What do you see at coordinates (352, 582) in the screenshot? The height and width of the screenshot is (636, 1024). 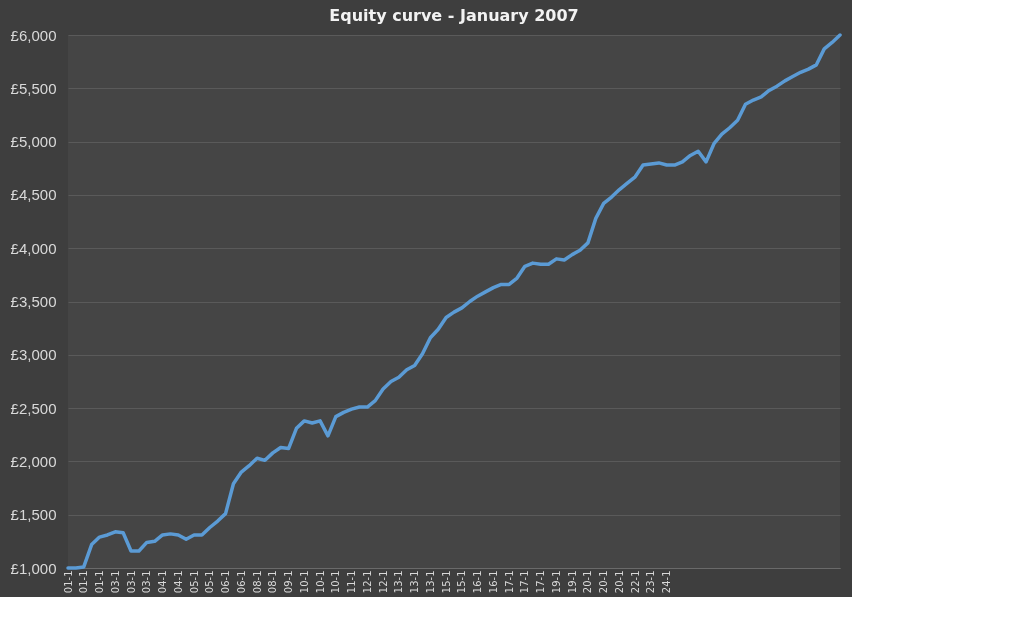 I see `x-tick-label: 11-1` at bounding box center [352, 582].